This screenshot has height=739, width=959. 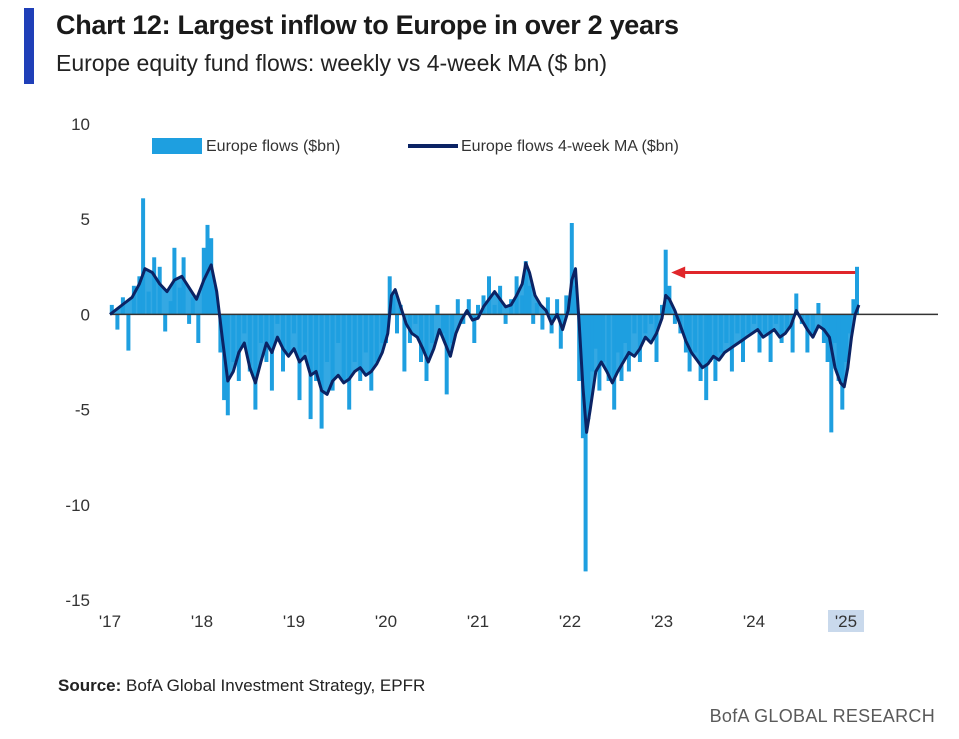 What do you see at coordinates (77, 362) in the screenshot?
I see `y-axis: 10 5 0 -5 -10 -15` at bounding box center [77, 362].